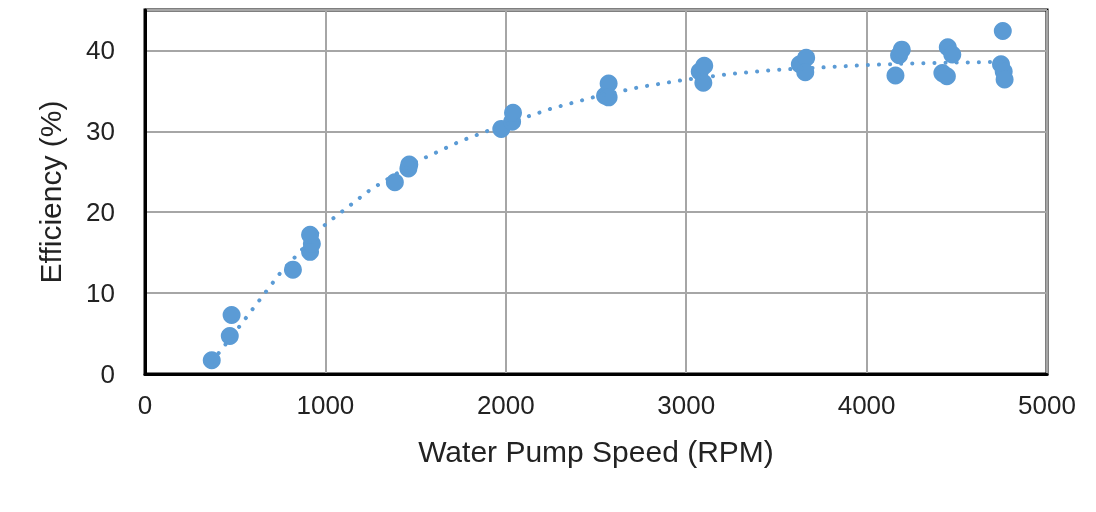 This screenshot has height=512, width=1096. What do you see at coordinates (145, 405) in the screenshot?
I see `x-tick-label: 0` at bounding box center [145, 405].